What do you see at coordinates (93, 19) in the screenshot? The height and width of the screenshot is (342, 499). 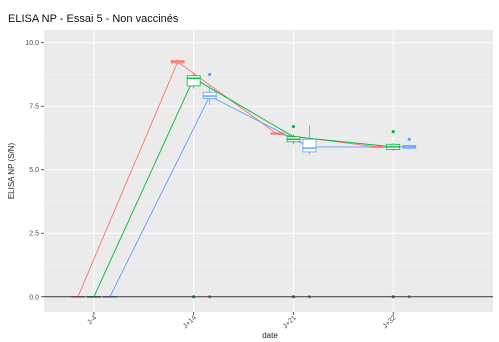 I see `chart-title: ELISA NP - Essai 5 - Non vaccinés` at bounding box center [93, 19].